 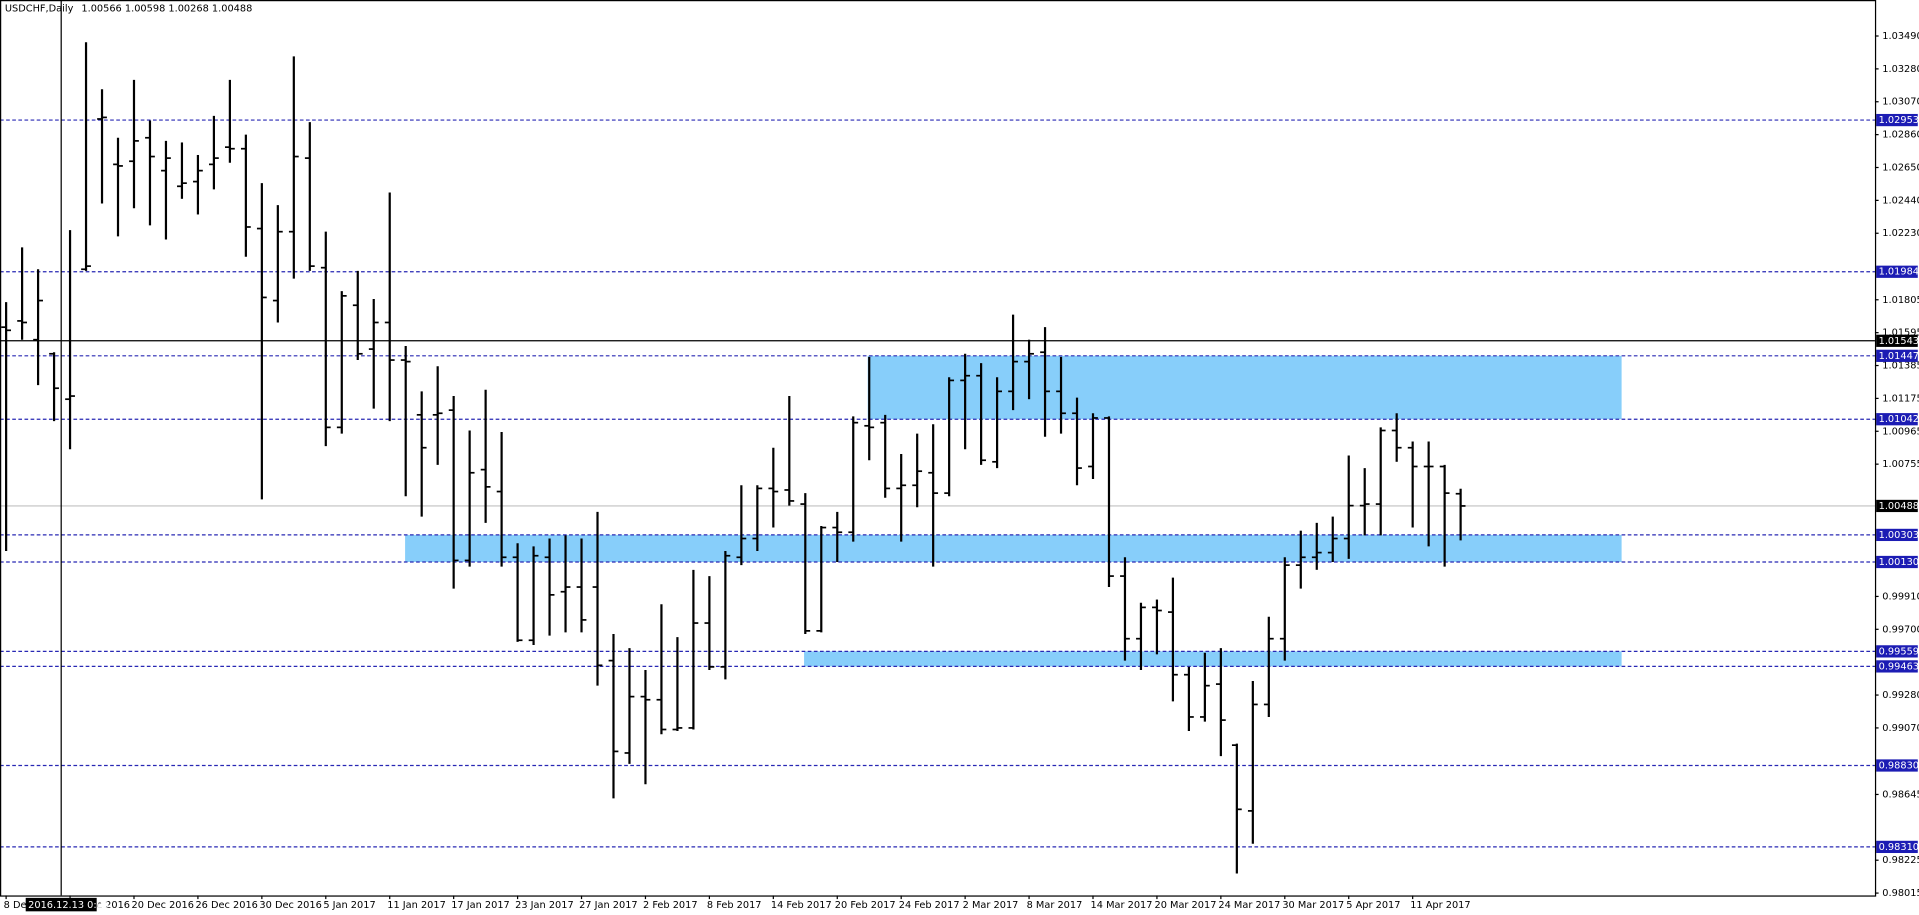 What do you see at coordinates (1900, 794) in the screenshot?
I see `y-tick-label: 0.98645` at bounding box center [1900, 794].